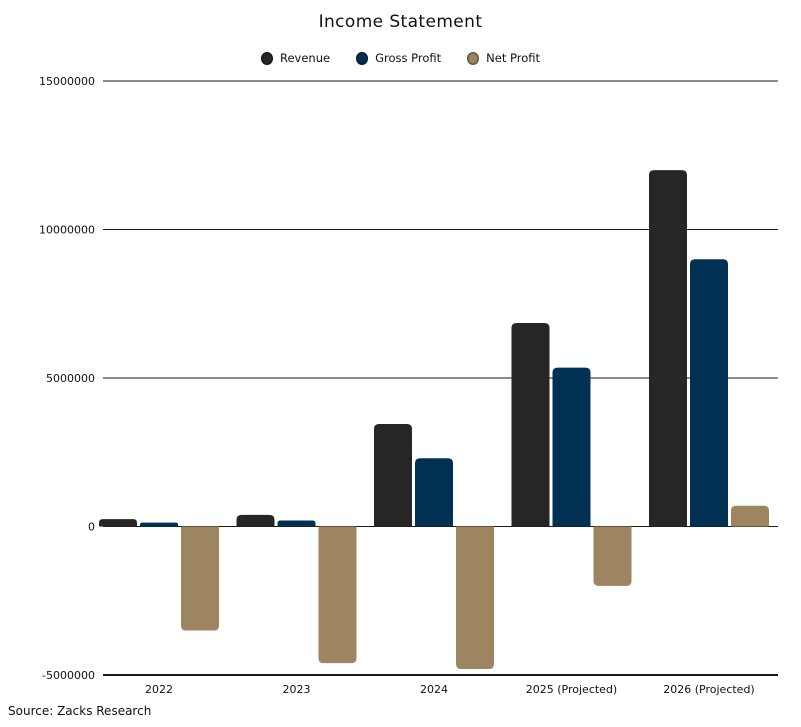 Image resolution: width=801 pixels, height=727 pixels. I want to click on legend-label: Net Profit, so click(513, 58).